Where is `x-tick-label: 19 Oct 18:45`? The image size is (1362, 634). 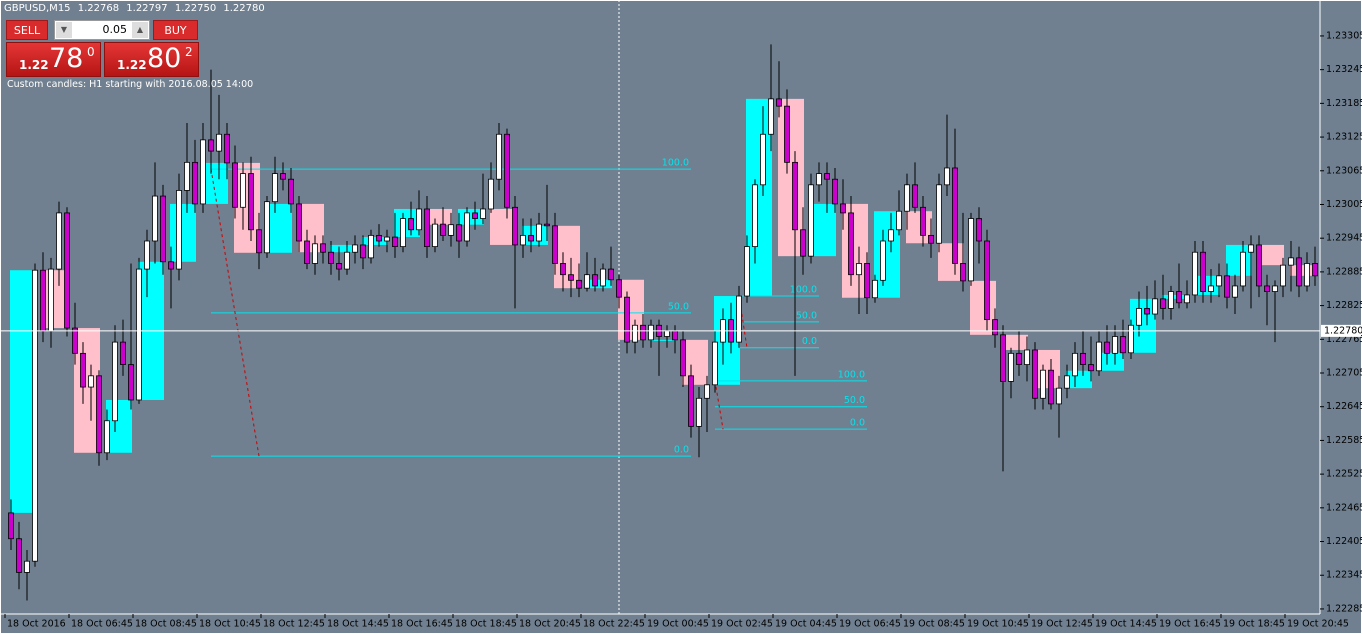 x-tick-label: 19 Oct 18:45 is located at coordinates (1254, 624).